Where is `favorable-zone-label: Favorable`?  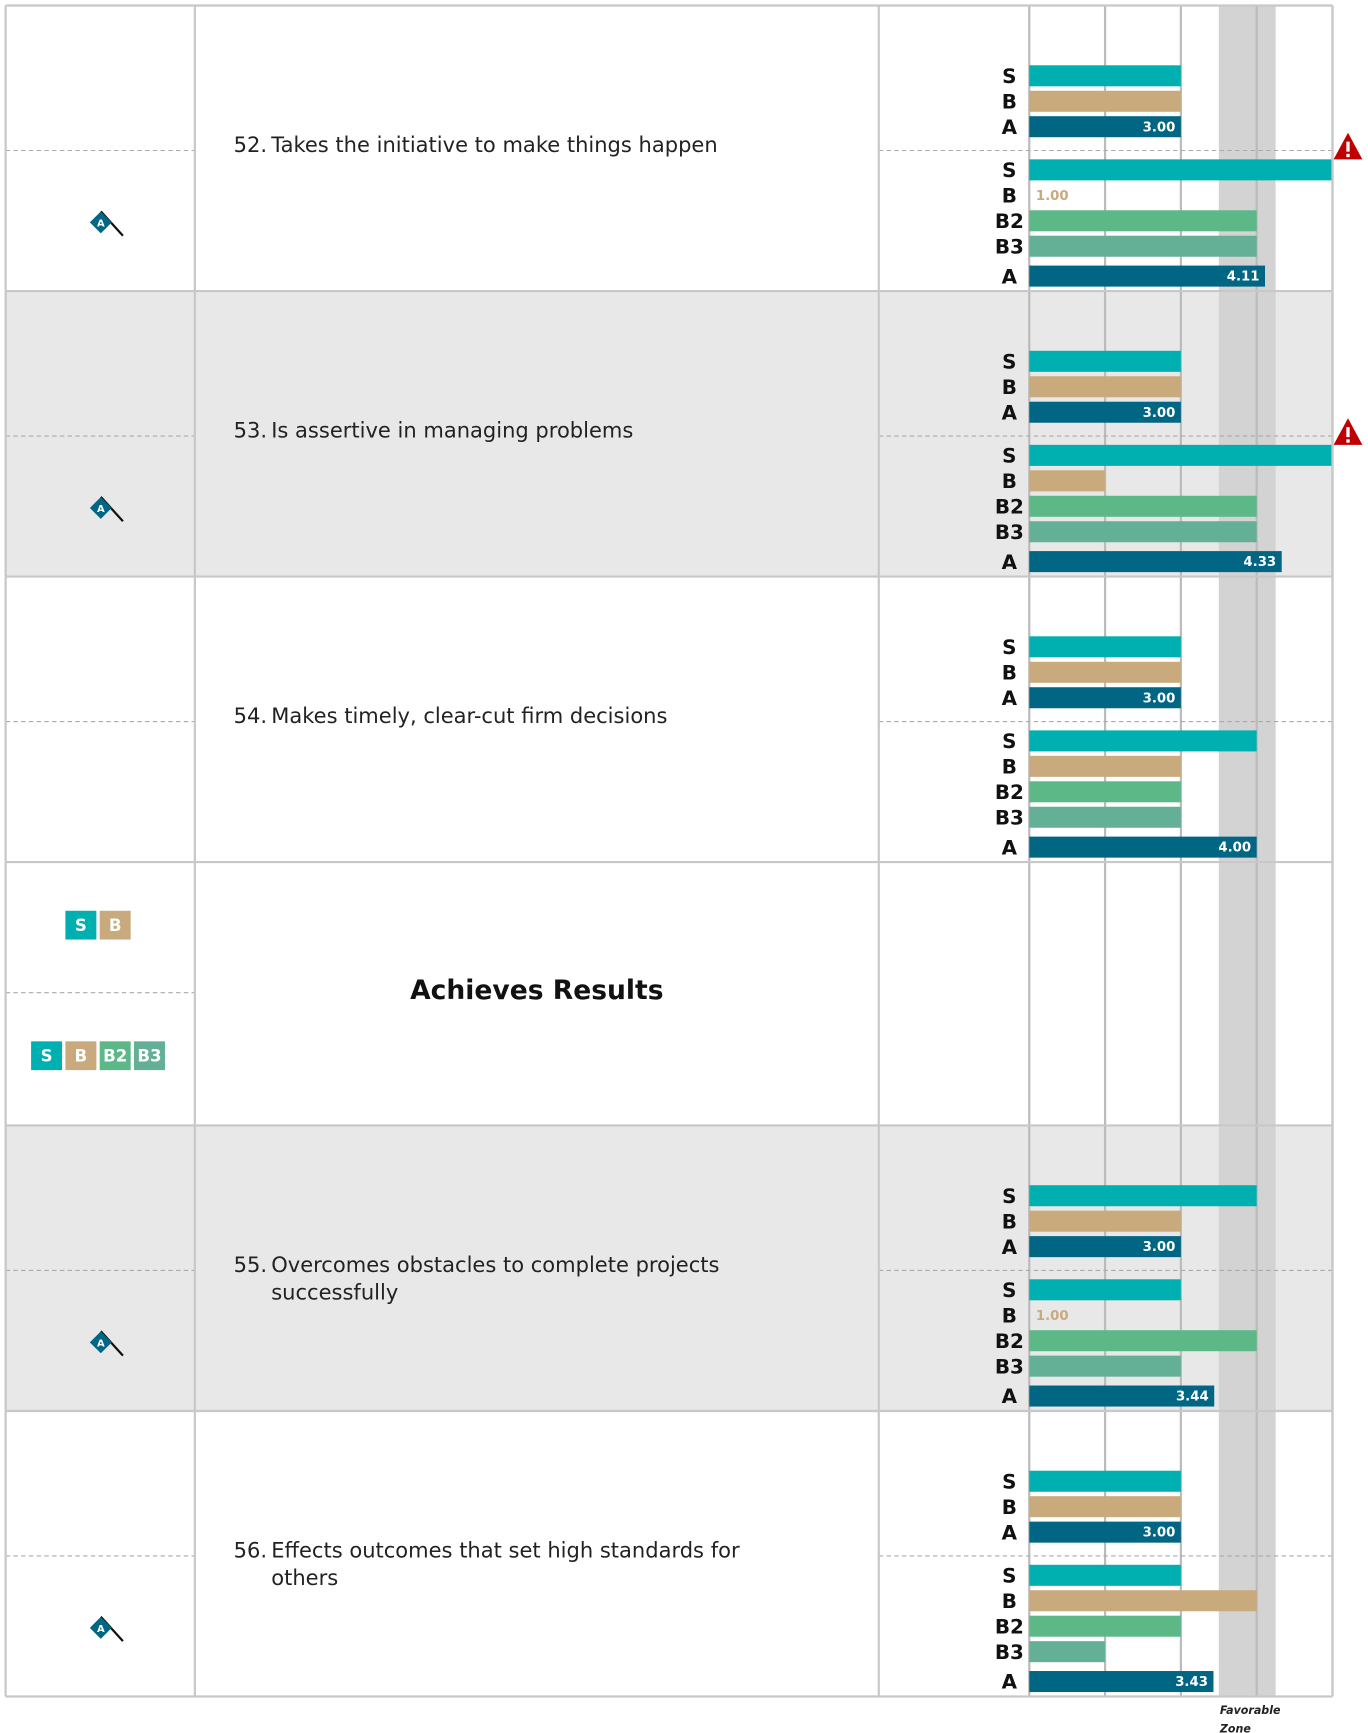
favorable-zone-label: Favorable is located at coordinates (1250, 1710).